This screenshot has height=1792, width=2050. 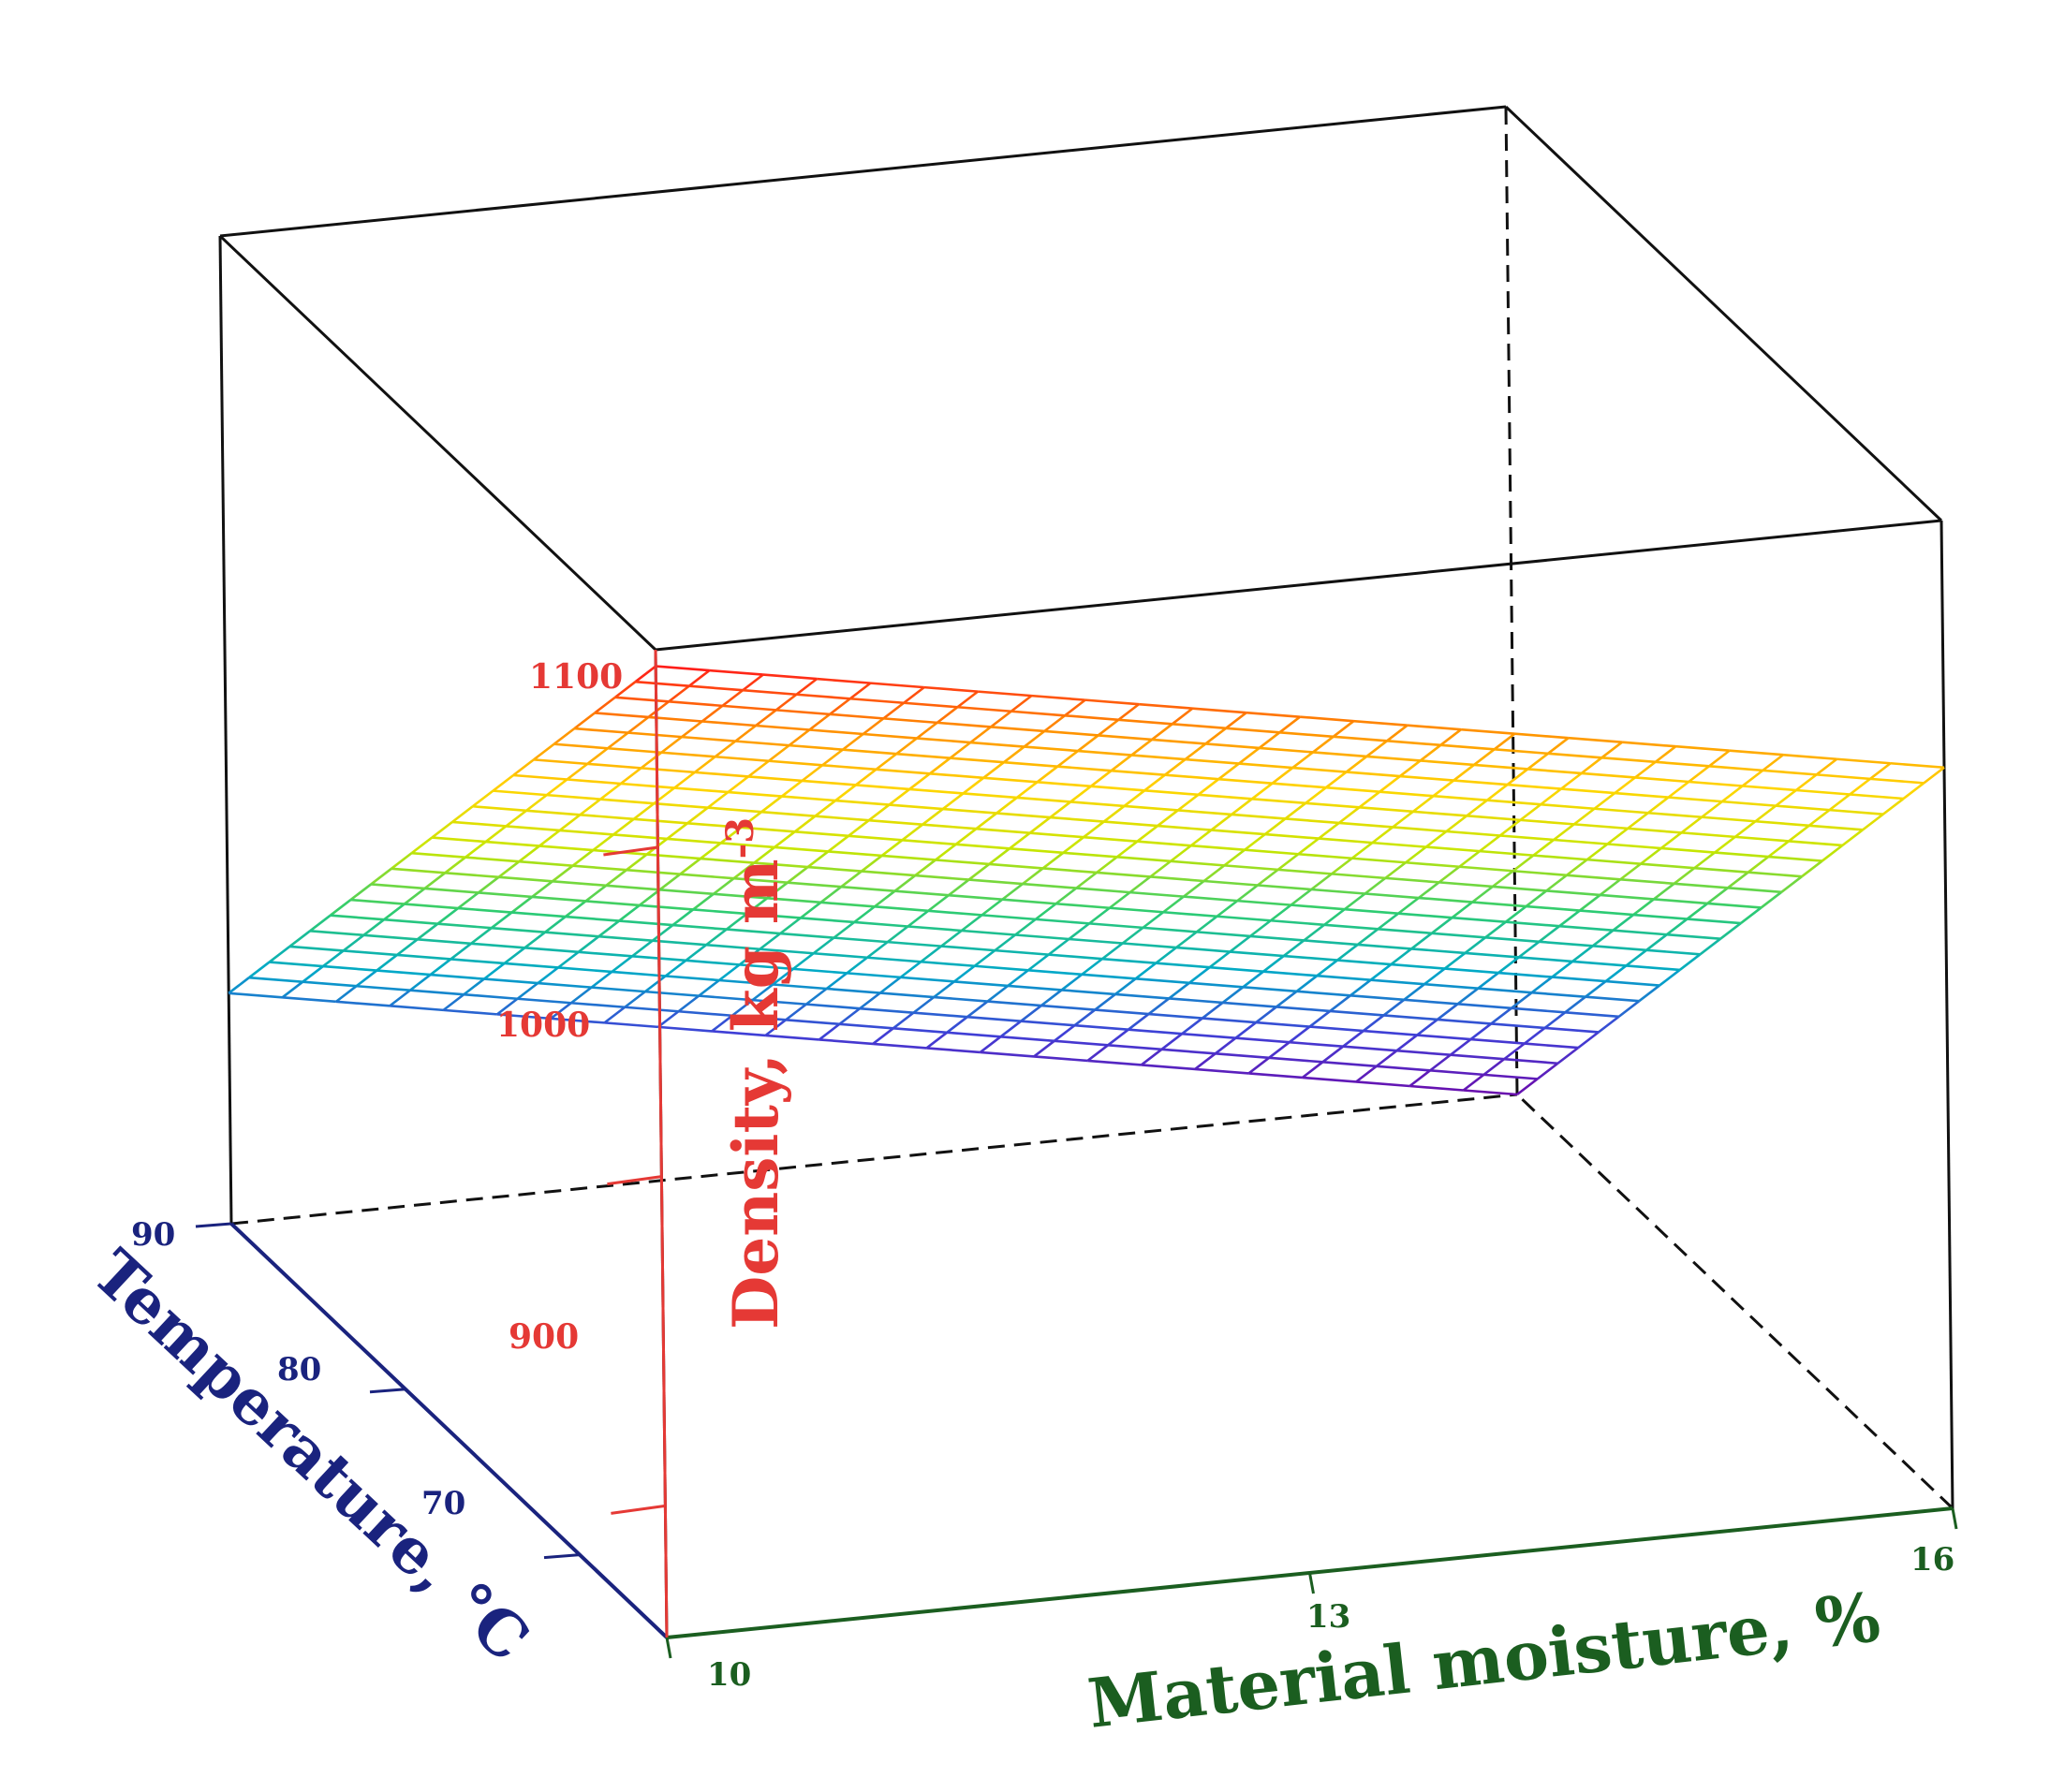 What do you see at coordinates (1484, 1660) in the screenshot?
I see `moisture-axis-title: Material moisture, %` at bounding box center [1484, 1660].